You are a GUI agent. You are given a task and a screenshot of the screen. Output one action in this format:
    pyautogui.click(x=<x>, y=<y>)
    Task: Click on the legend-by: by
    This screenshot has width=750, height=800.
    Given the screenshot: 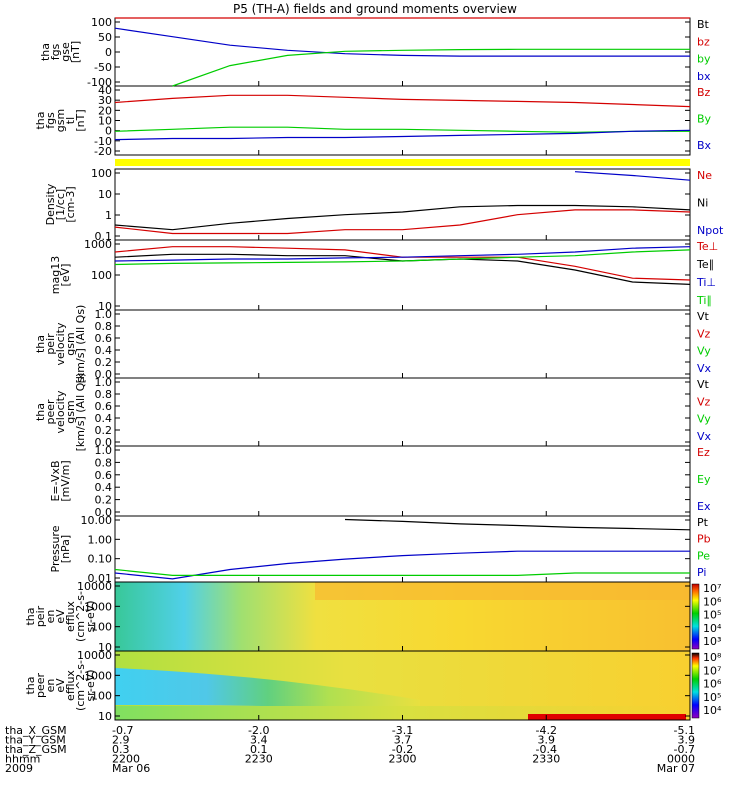 What is the action you would take?
    pyautogui.click(x=704, y=59)
    